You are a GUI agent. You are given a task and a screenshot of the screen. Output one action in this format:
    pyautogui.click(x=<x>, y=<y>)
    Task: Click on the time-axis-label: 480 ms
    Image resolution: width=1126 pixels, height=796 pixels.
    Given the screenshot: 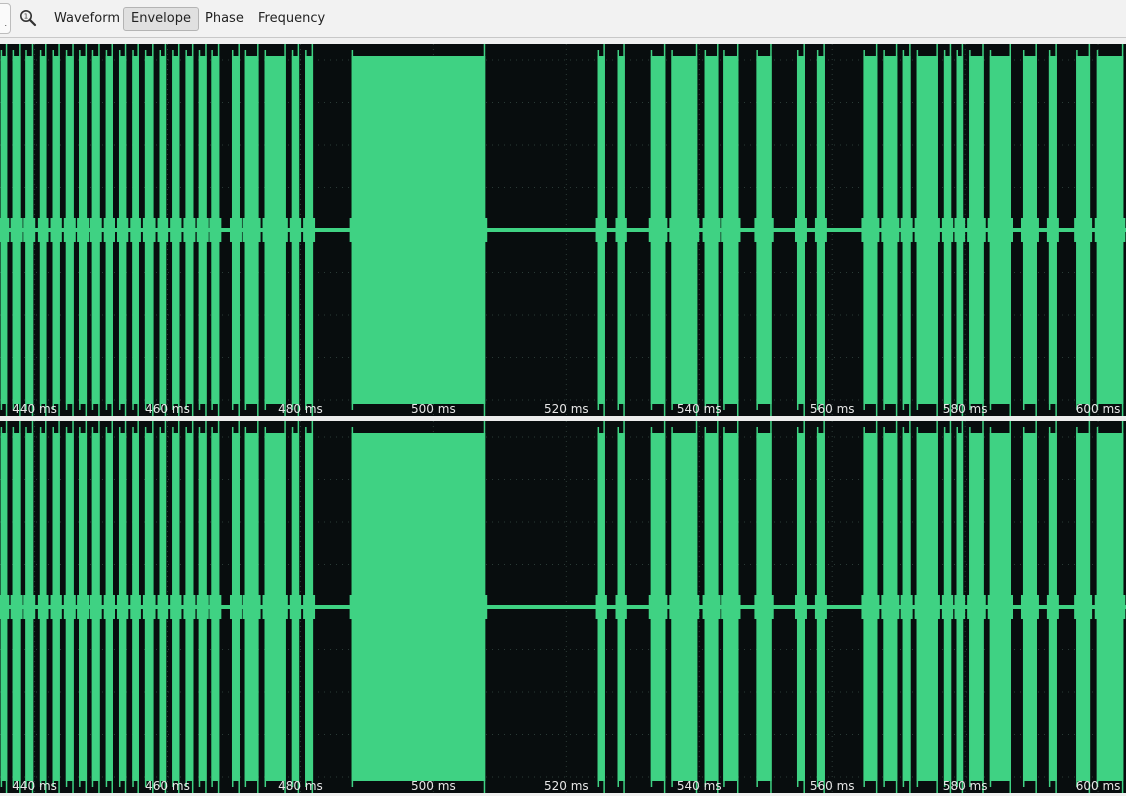 What is the action you would take?
    pyautogui.click(x=300, y=786)
    